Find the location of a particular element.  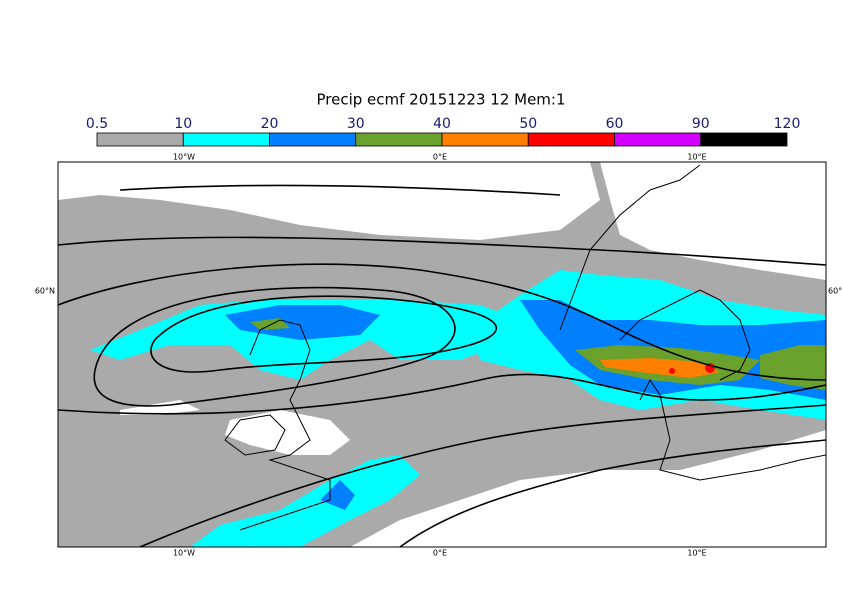

colorbar-label: 50 is located at coordinates (528, 124).